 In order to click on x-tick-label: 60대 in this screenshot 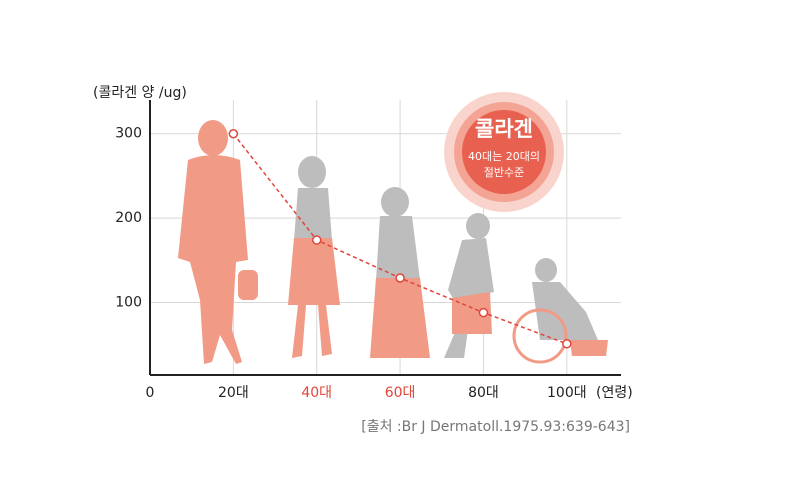, I will do `click(400, 393)`.